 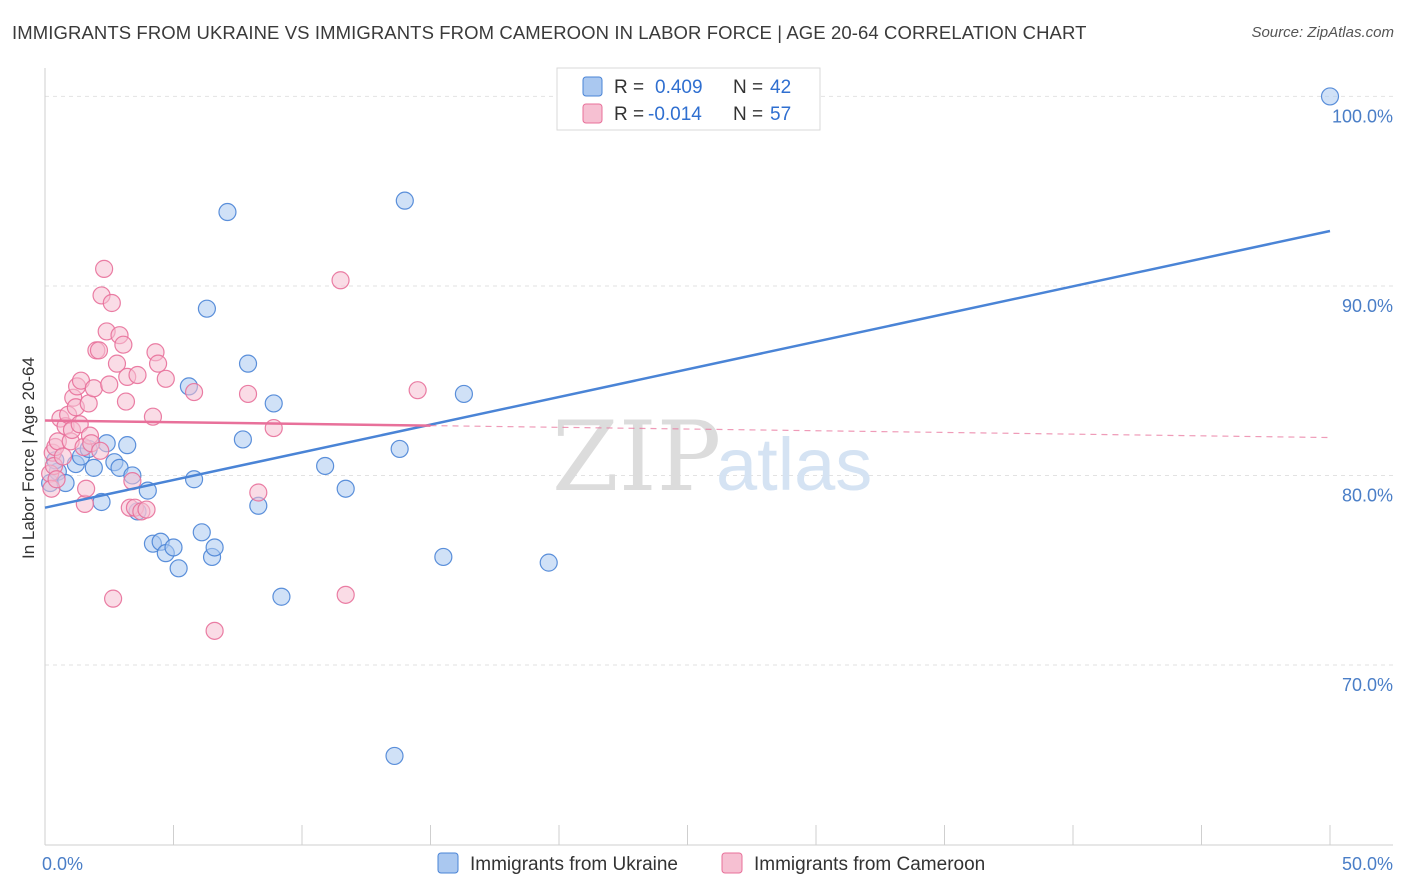 I want to click on chart-source: Source: ZipAtlas.com, so click(x=1322, y=32).